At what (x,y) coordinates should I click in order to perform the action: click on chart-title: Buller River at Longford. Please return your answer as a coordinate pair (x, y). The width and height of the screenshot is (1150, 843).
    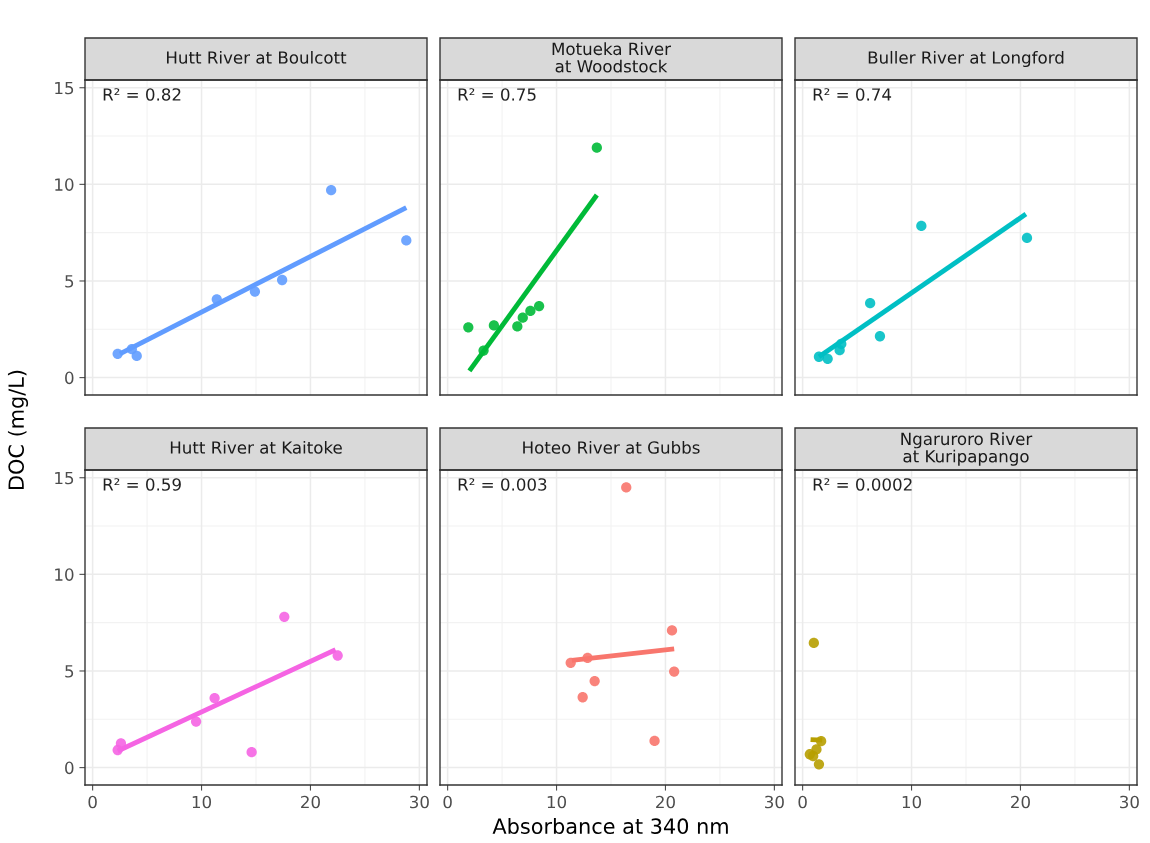
    Looking at the image, I should click on (966, 59).